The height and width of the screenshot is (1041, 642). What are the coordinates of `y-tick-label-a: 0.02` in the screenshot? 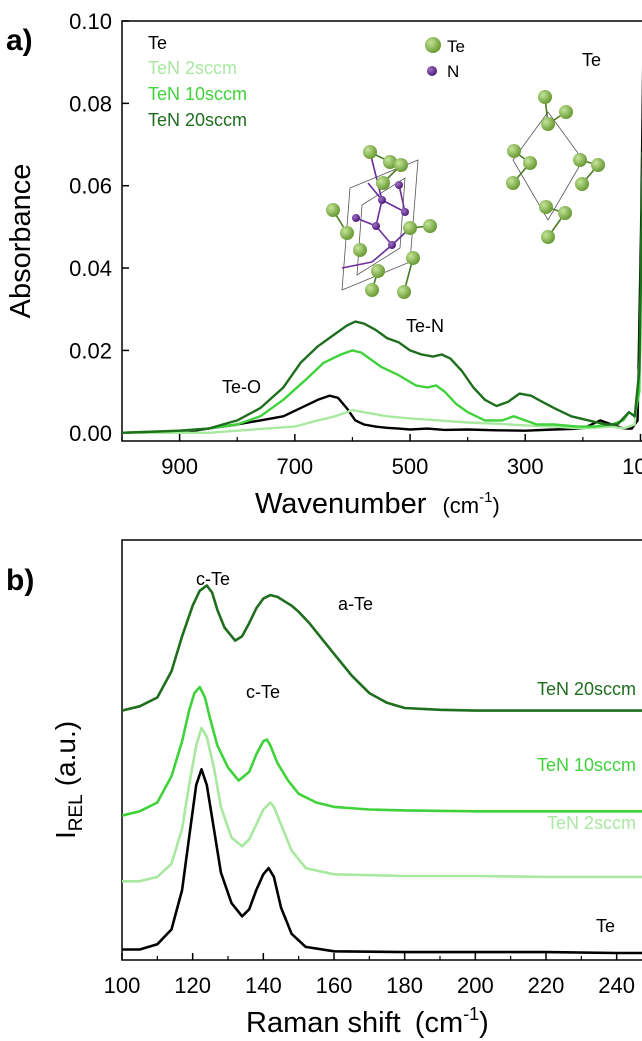 It's located at (90, 350).